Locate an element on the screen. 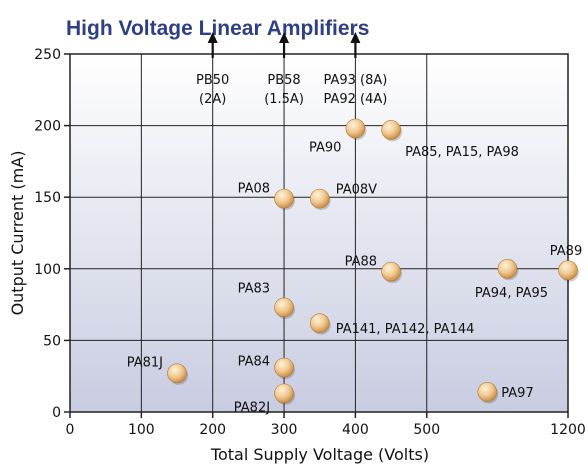  x-tick-label: 500 is located at coordinates (426, 430).